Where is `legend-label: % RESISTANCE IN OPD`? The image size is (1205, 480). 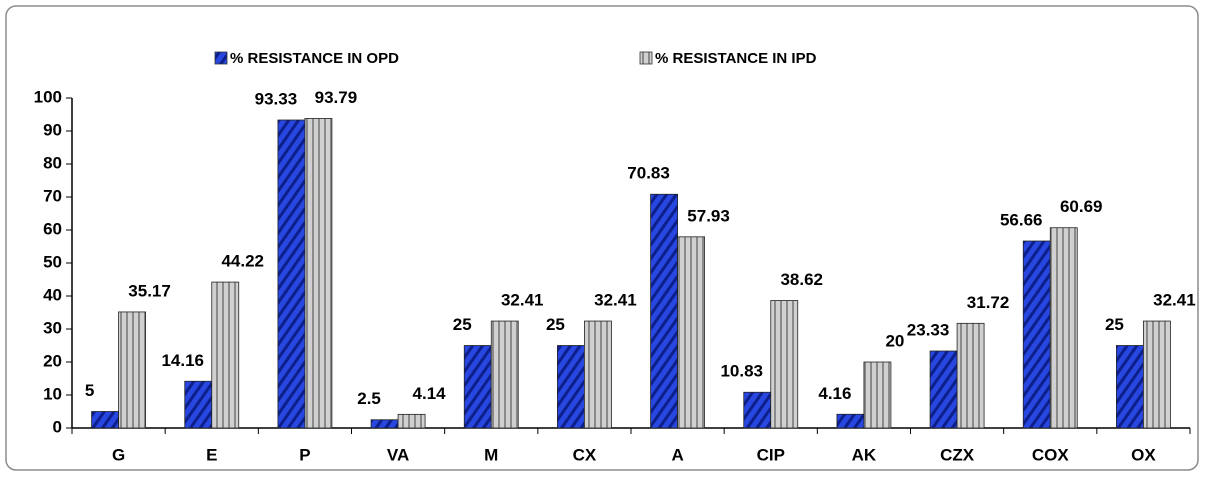
legend-label: % RESISTANCE IN OPD is located at coordinates (314, 58).